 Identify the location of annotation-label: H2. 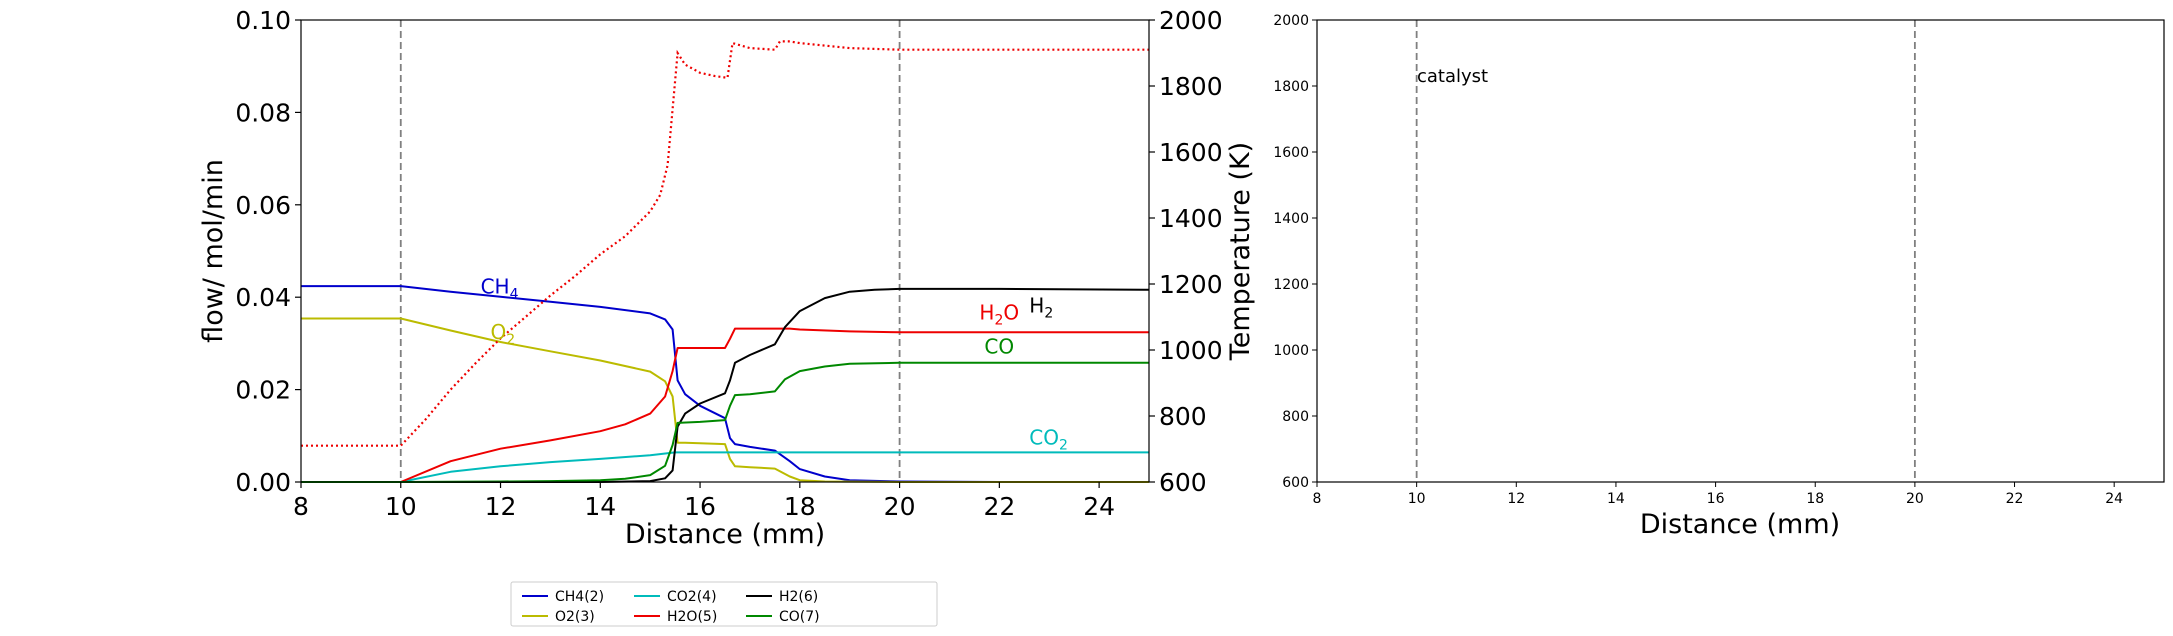
(1041, 307).